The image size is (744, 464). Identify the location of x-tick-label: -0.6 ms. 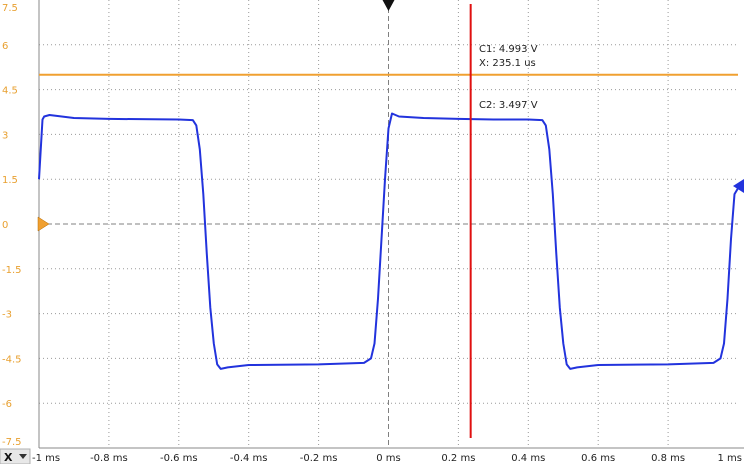
(179, 458).